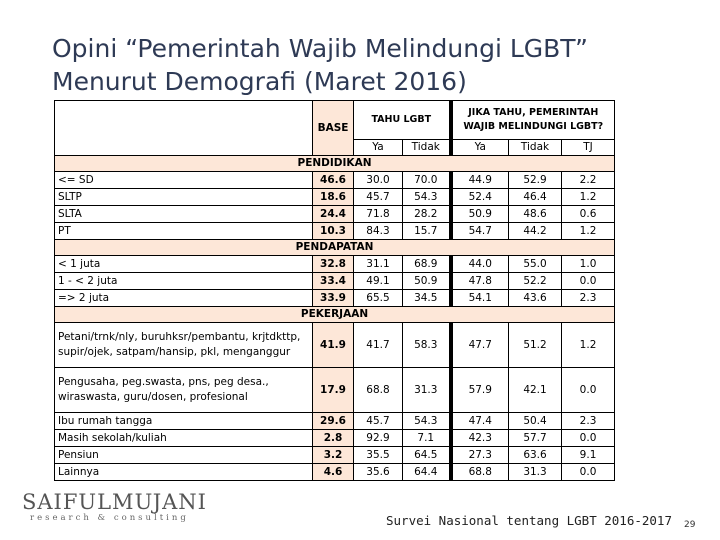  I want to click on base-value: 10.3, so click(333, 231).